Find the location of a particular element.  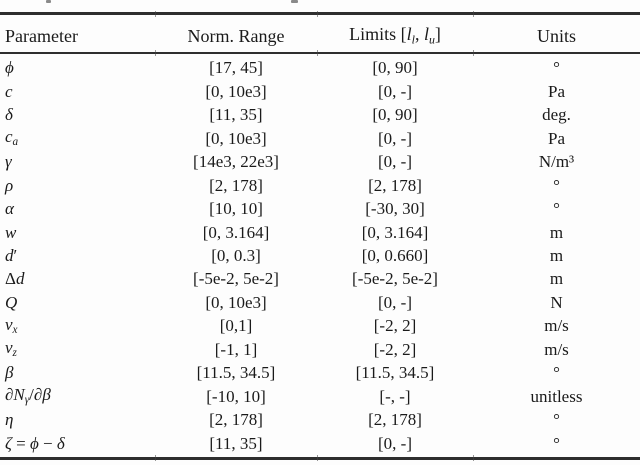

param-cell: Δd is located at coordinates (77, 278).